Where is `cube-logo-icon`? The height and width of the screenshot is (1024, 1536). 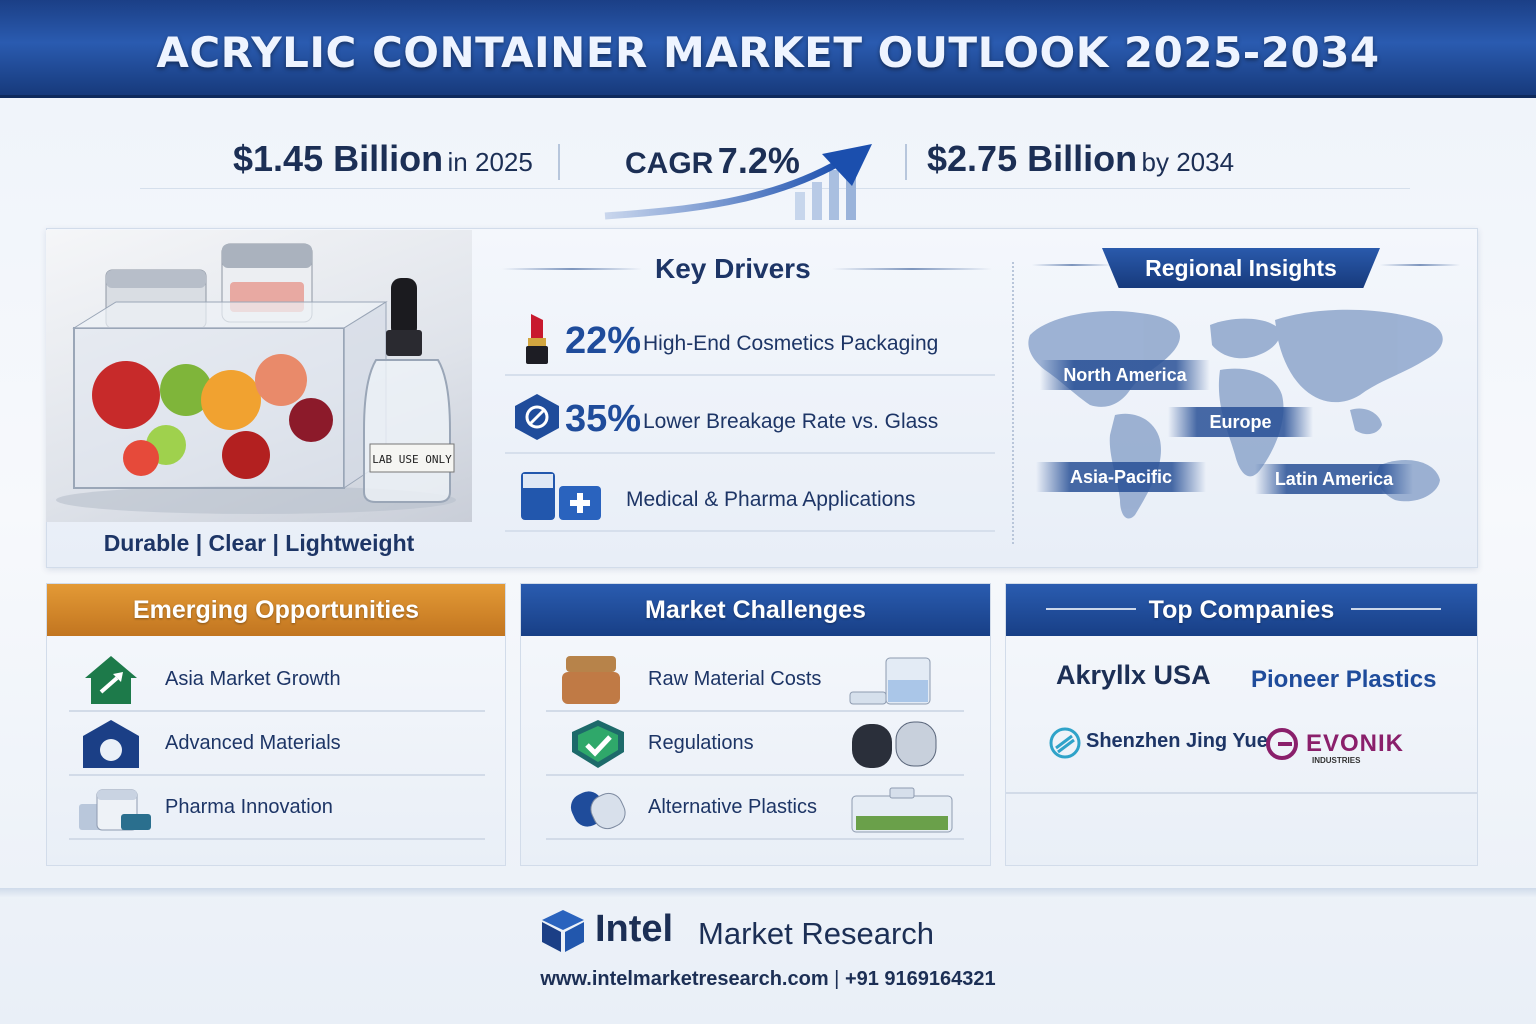
cube-logo-icon is located at coordinates (563, 931).